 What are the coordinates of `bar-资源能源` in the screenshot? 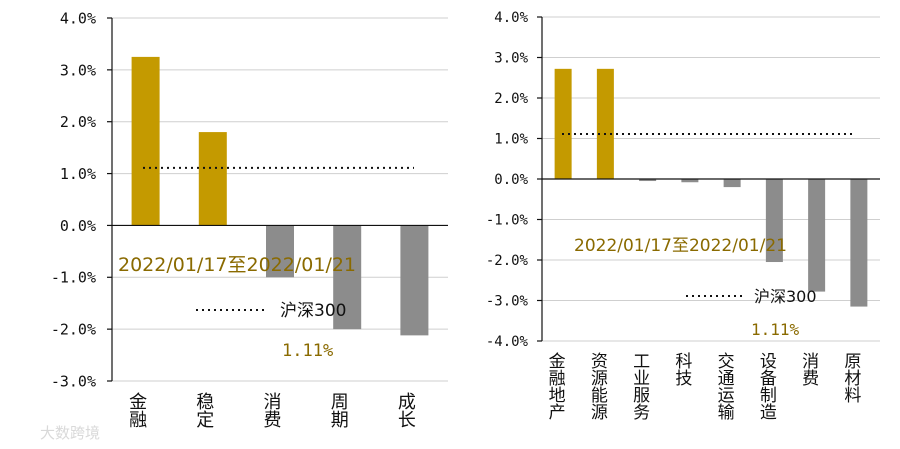 It's located at (605, 123).